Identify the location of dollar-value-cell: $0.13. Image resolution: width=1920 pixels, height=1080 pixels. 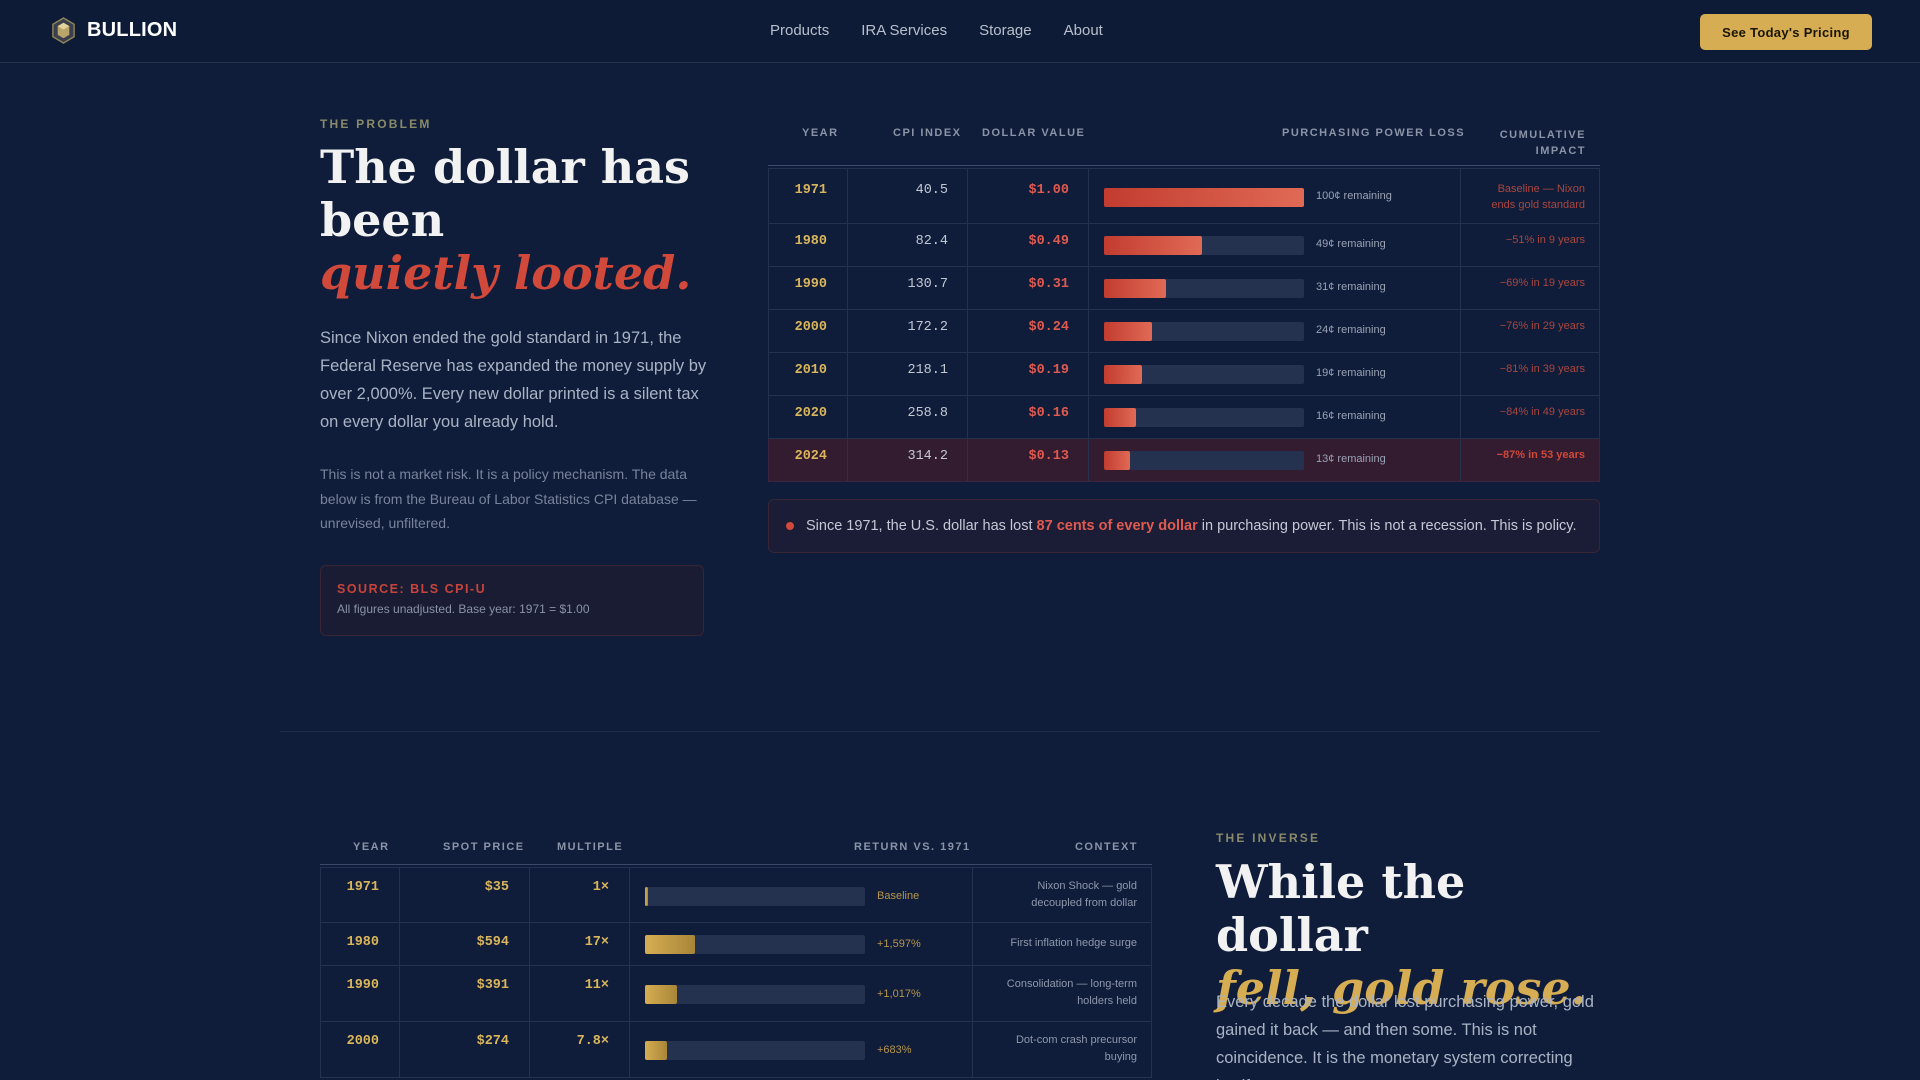
(1048, 456).